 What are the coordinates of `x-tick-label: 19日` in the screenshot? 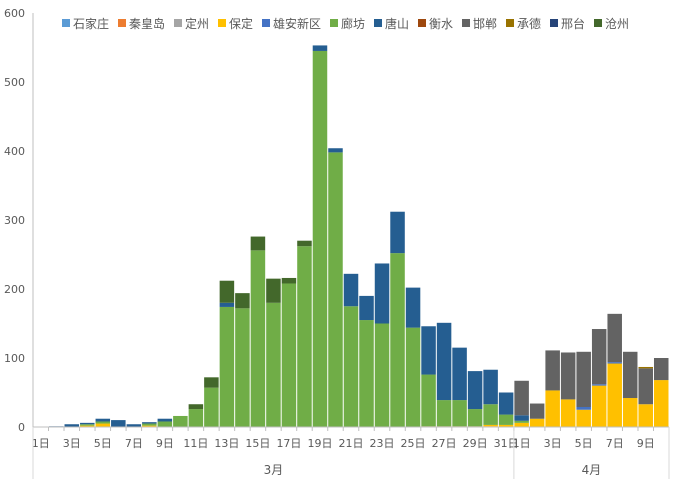 It's located at (319, 443).